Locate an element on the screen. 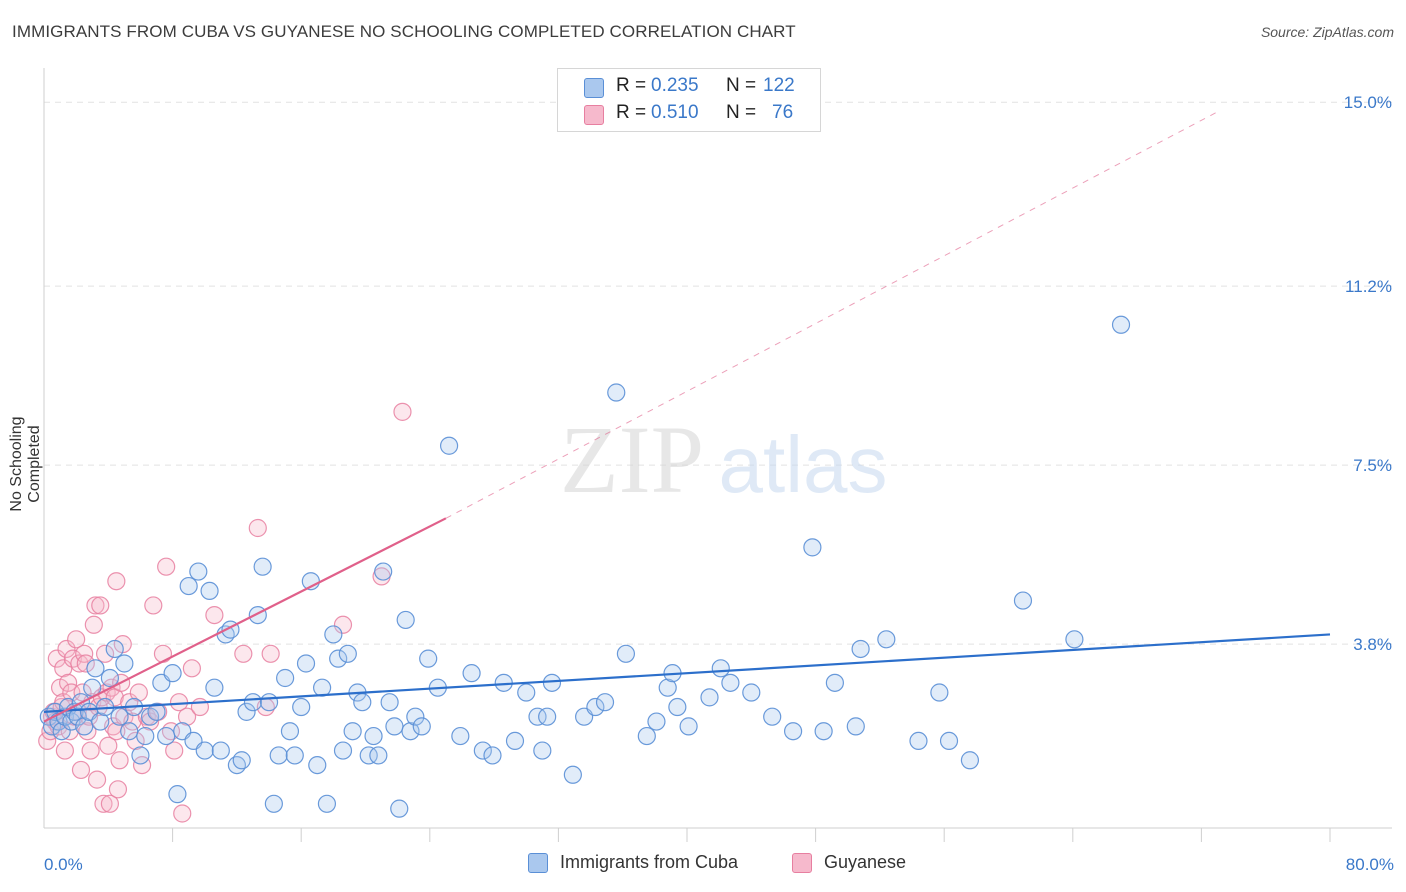 Image resolution: width=1406 pixels, height=892 pixels. cuba-trend-line is located at coordinates (687, 673).